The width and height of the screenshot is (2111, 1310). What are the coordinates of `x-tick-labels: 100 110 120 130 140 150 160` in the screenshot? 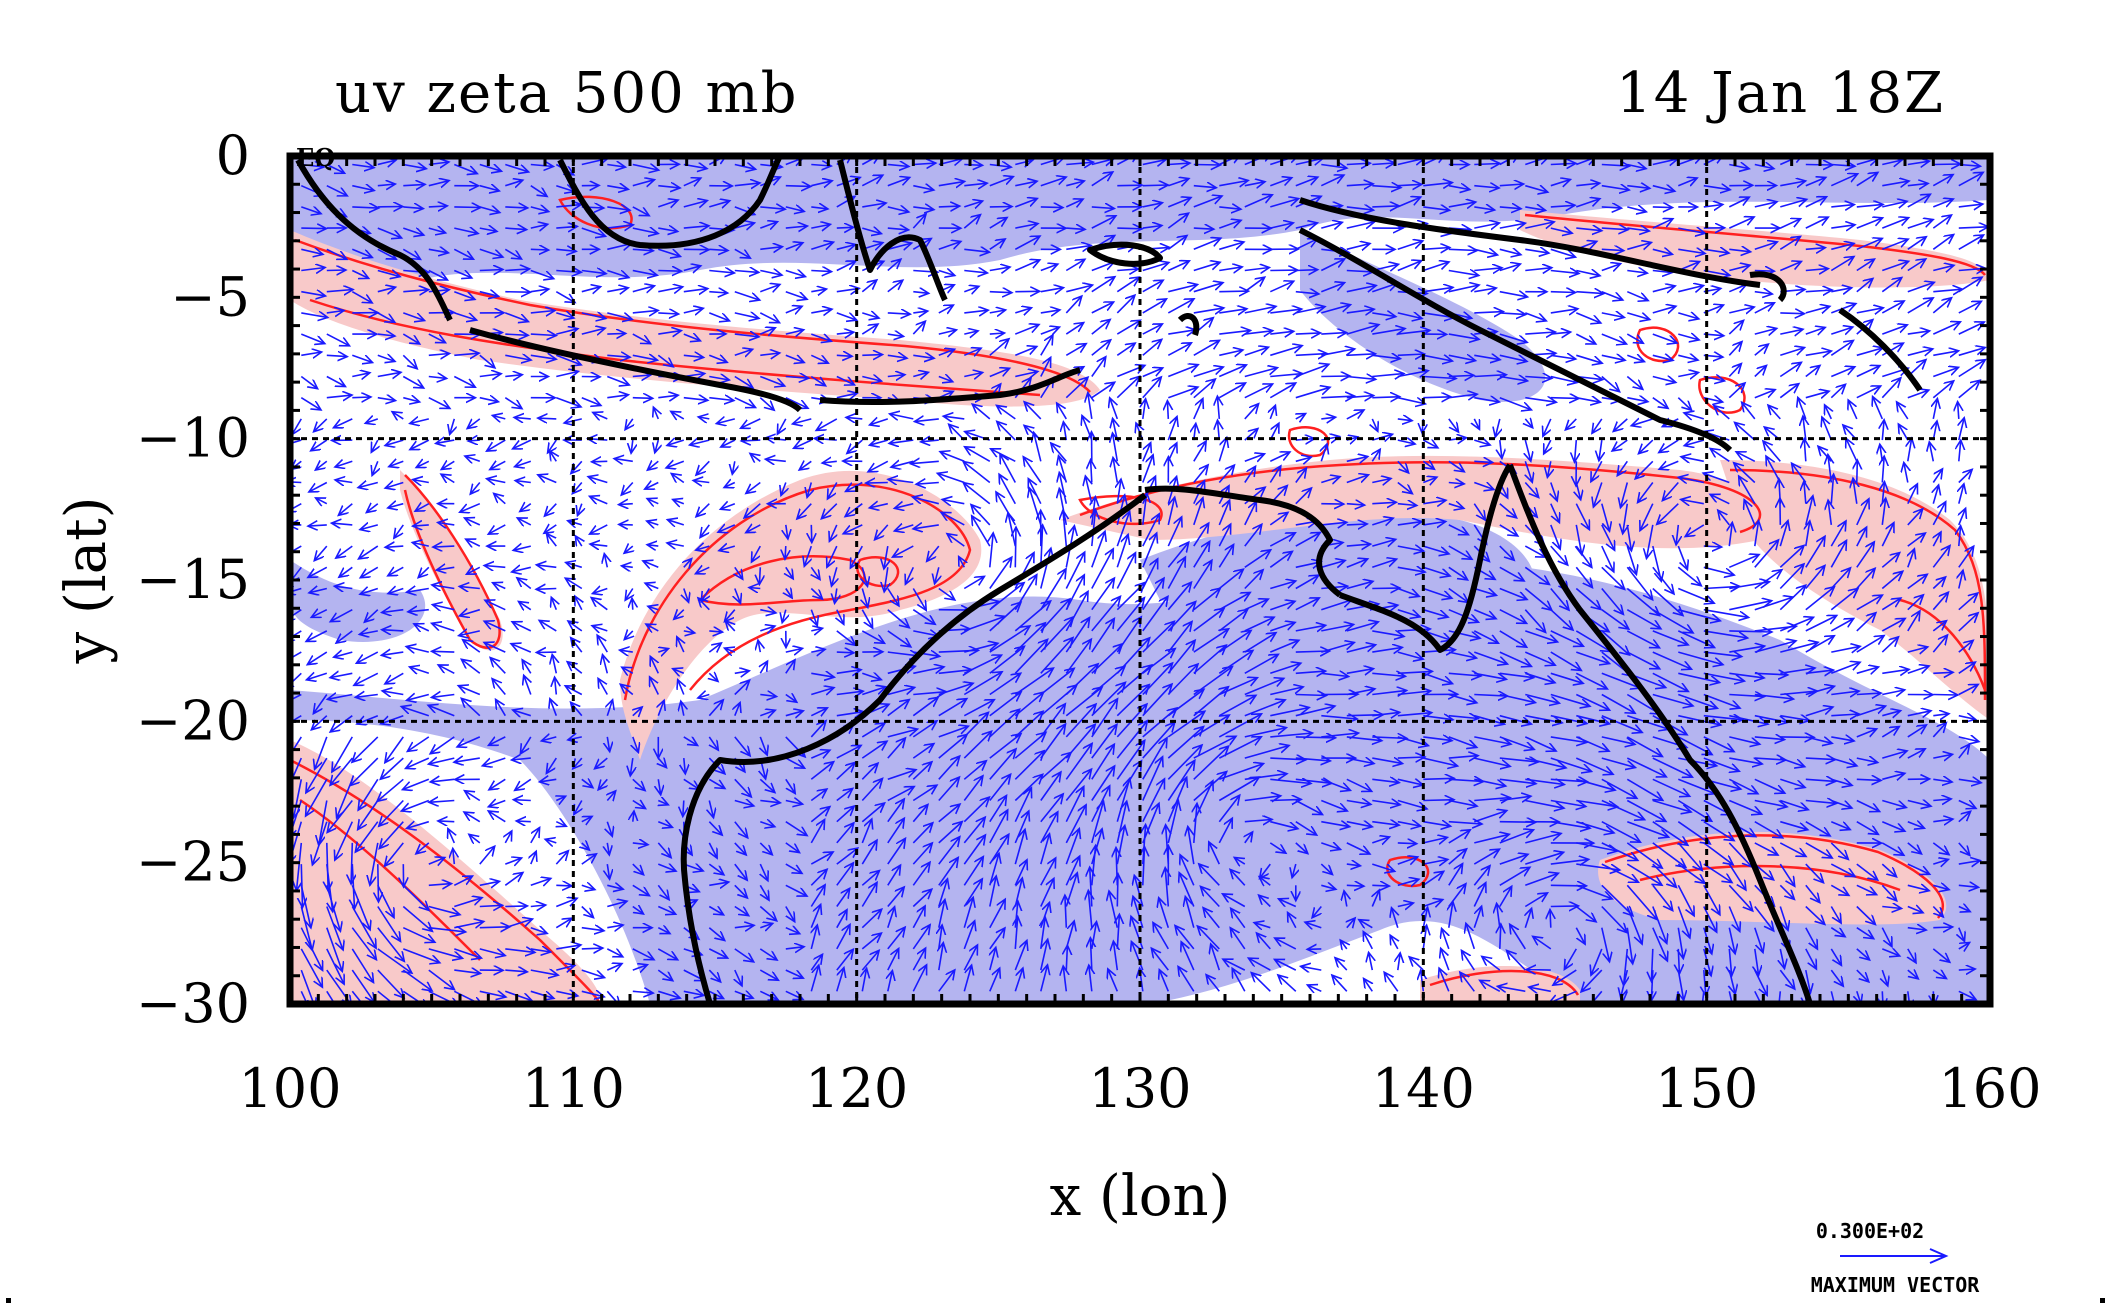 It's located at (1139, 1088).